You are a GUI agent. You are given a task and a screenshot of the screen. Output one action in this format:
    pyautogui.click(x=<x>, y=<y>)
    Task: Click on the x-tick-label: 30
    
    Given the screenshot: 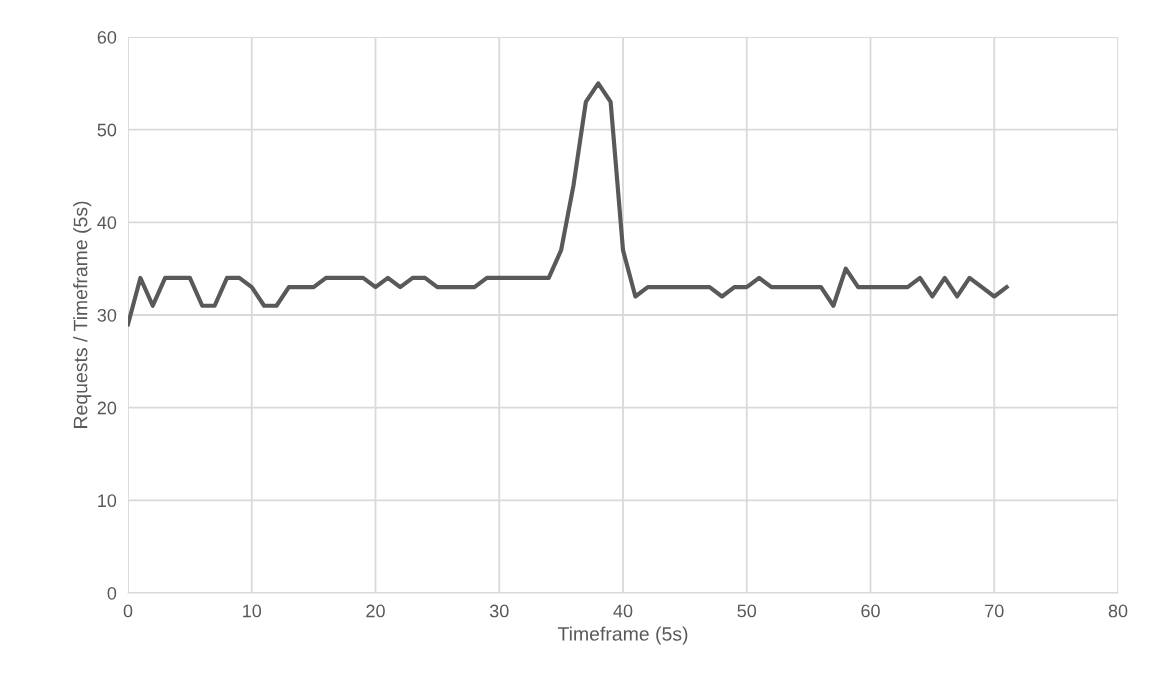 What is the action you would take?
    pyautogui.click(x=499, y=611)
    